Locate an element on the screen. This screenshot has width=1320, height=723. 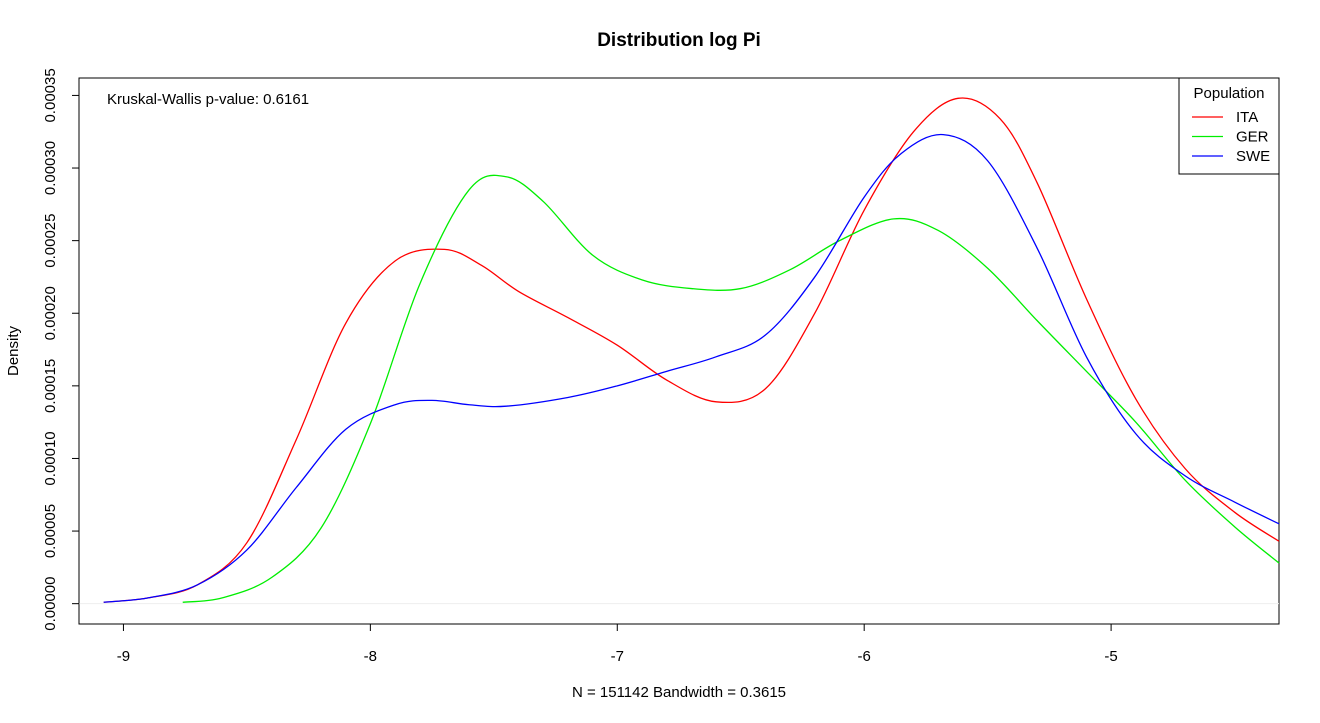
x-tick-label: -6 is located at coordinates (864, 656).